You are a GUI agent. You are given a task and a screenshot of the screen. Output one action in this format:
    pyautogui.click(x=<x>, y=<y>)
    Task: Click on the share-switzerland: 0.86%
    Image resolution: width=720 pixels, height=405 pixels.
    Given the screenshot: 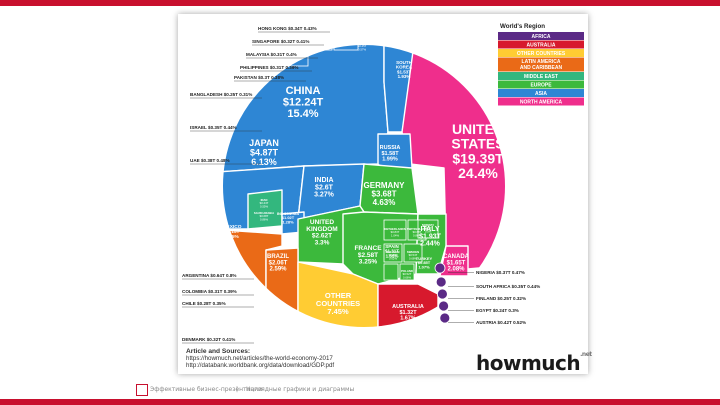 What is the action you would take?
    pyautogui.click(x=417, y=235)
    